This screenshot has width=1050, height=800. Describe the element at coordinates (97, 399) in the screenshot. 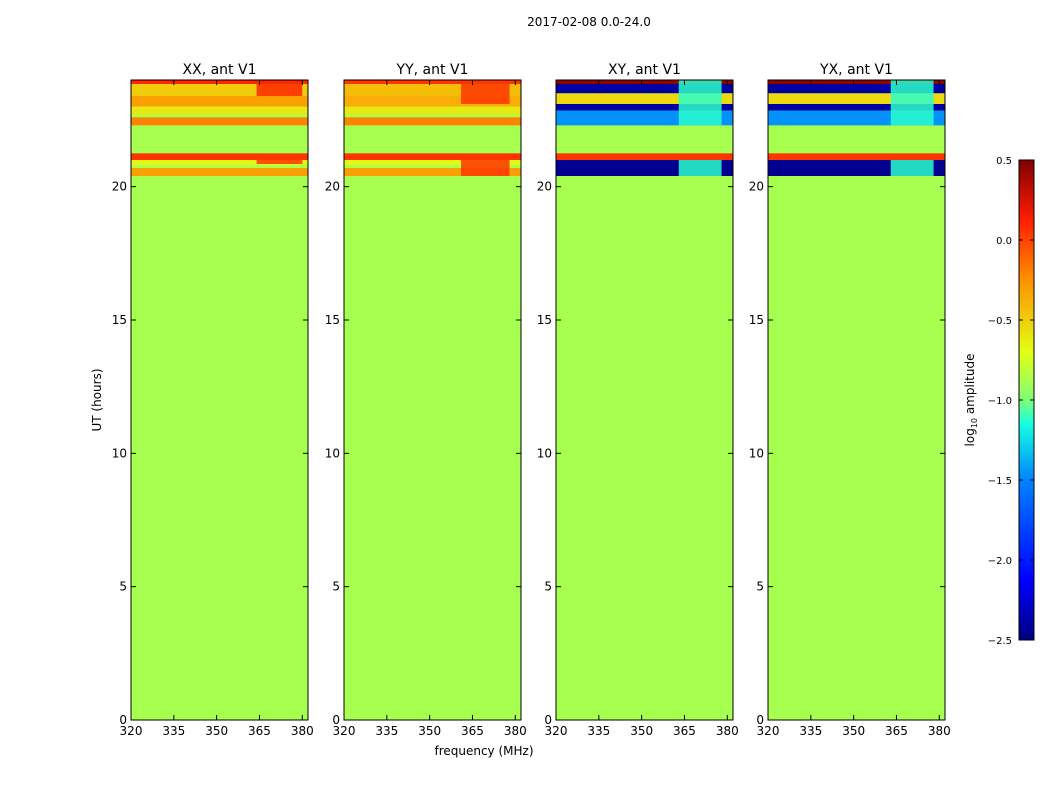

I see `y-axis-label: UT (hours)` at that location.